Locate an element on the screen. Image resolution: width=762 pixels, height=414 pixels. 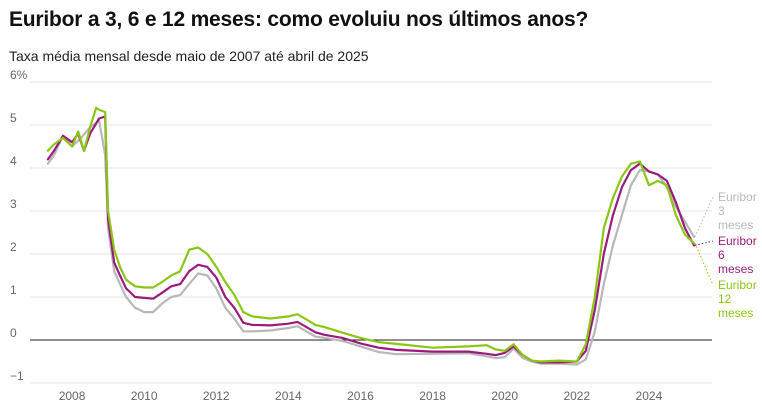
x-tick-label: 2020 is located at coordinates (504, 396).